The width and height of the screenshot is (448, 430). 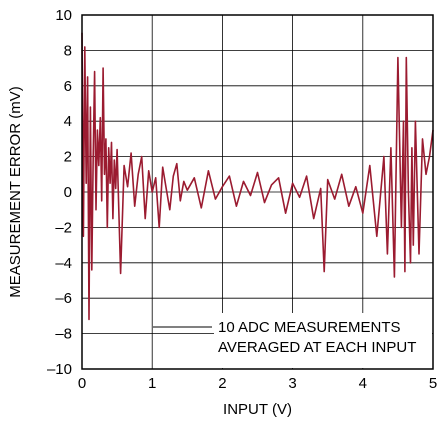 I want to click on y-tick-label-4: 2, so click(x=68, y=157).